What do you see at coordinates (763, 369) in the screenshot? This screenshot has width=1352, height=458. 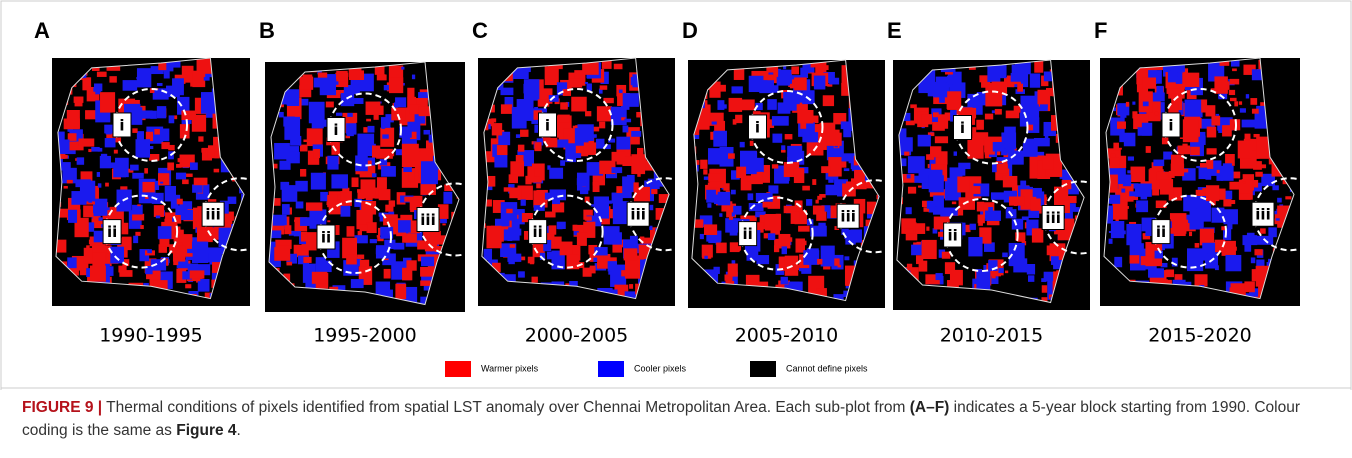 I see `legend-swatch` at bounding box center [763, 369].